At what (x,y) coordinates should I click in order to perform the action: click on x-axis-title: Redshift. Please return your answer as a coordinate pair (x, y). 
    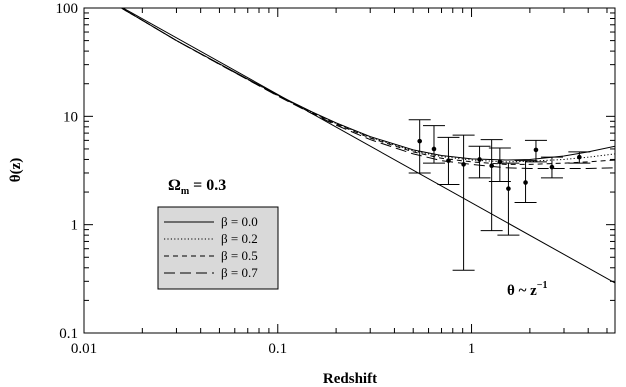
    Looking at the image, I should click on (350, 379).